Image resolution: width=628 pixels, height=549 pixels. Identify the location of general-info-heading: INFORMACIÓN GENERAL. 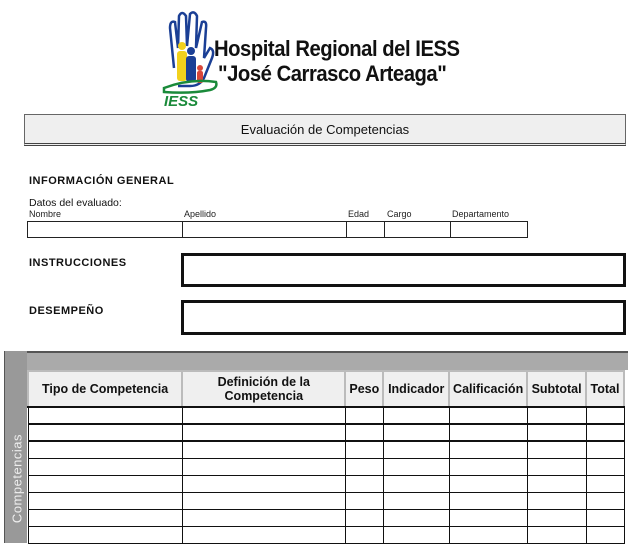
(102, 181).